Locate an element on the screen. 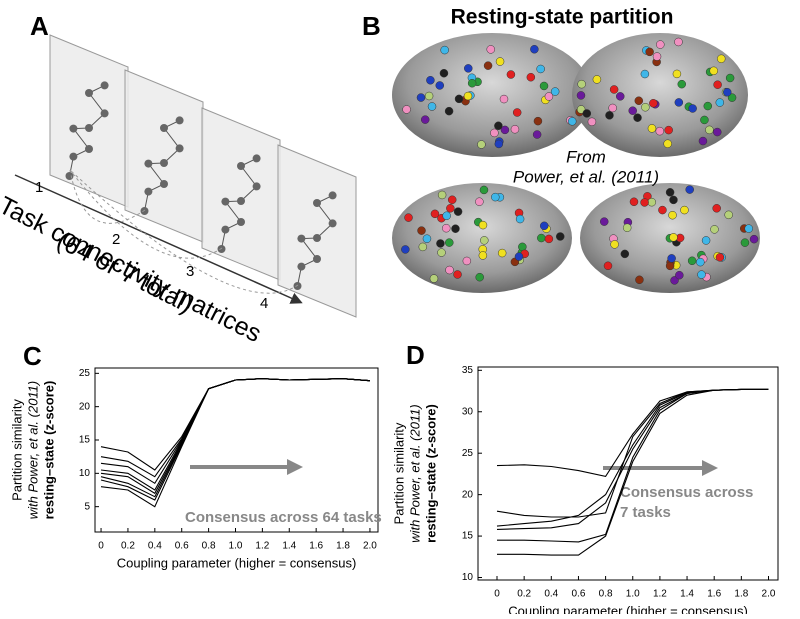  x-tick-label: 1.4 is located at coordinates (687, 594).